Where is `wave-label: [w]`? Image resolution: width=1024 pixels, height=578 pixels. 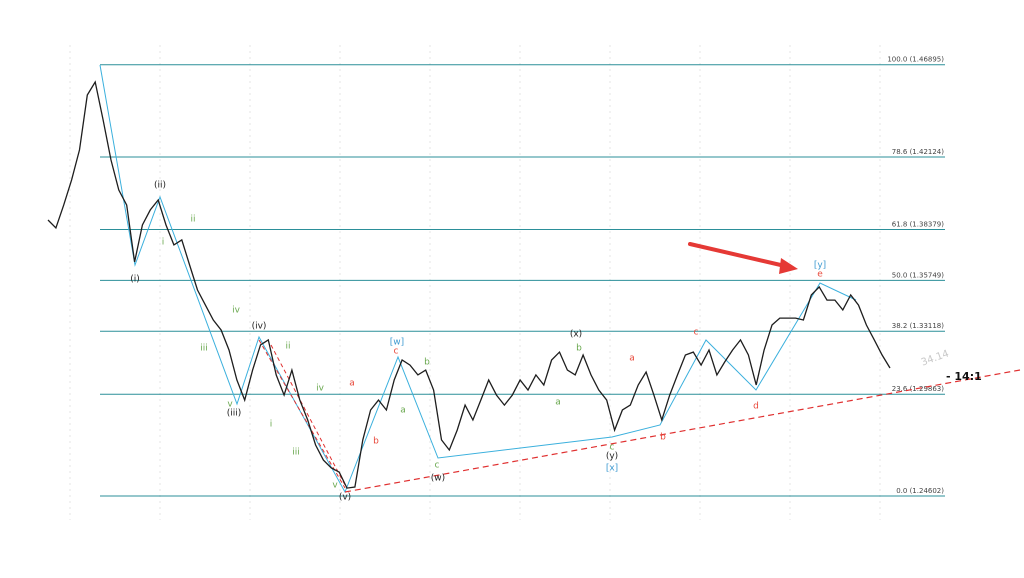 wave-label: [w] is located at coordinates (397, 343).